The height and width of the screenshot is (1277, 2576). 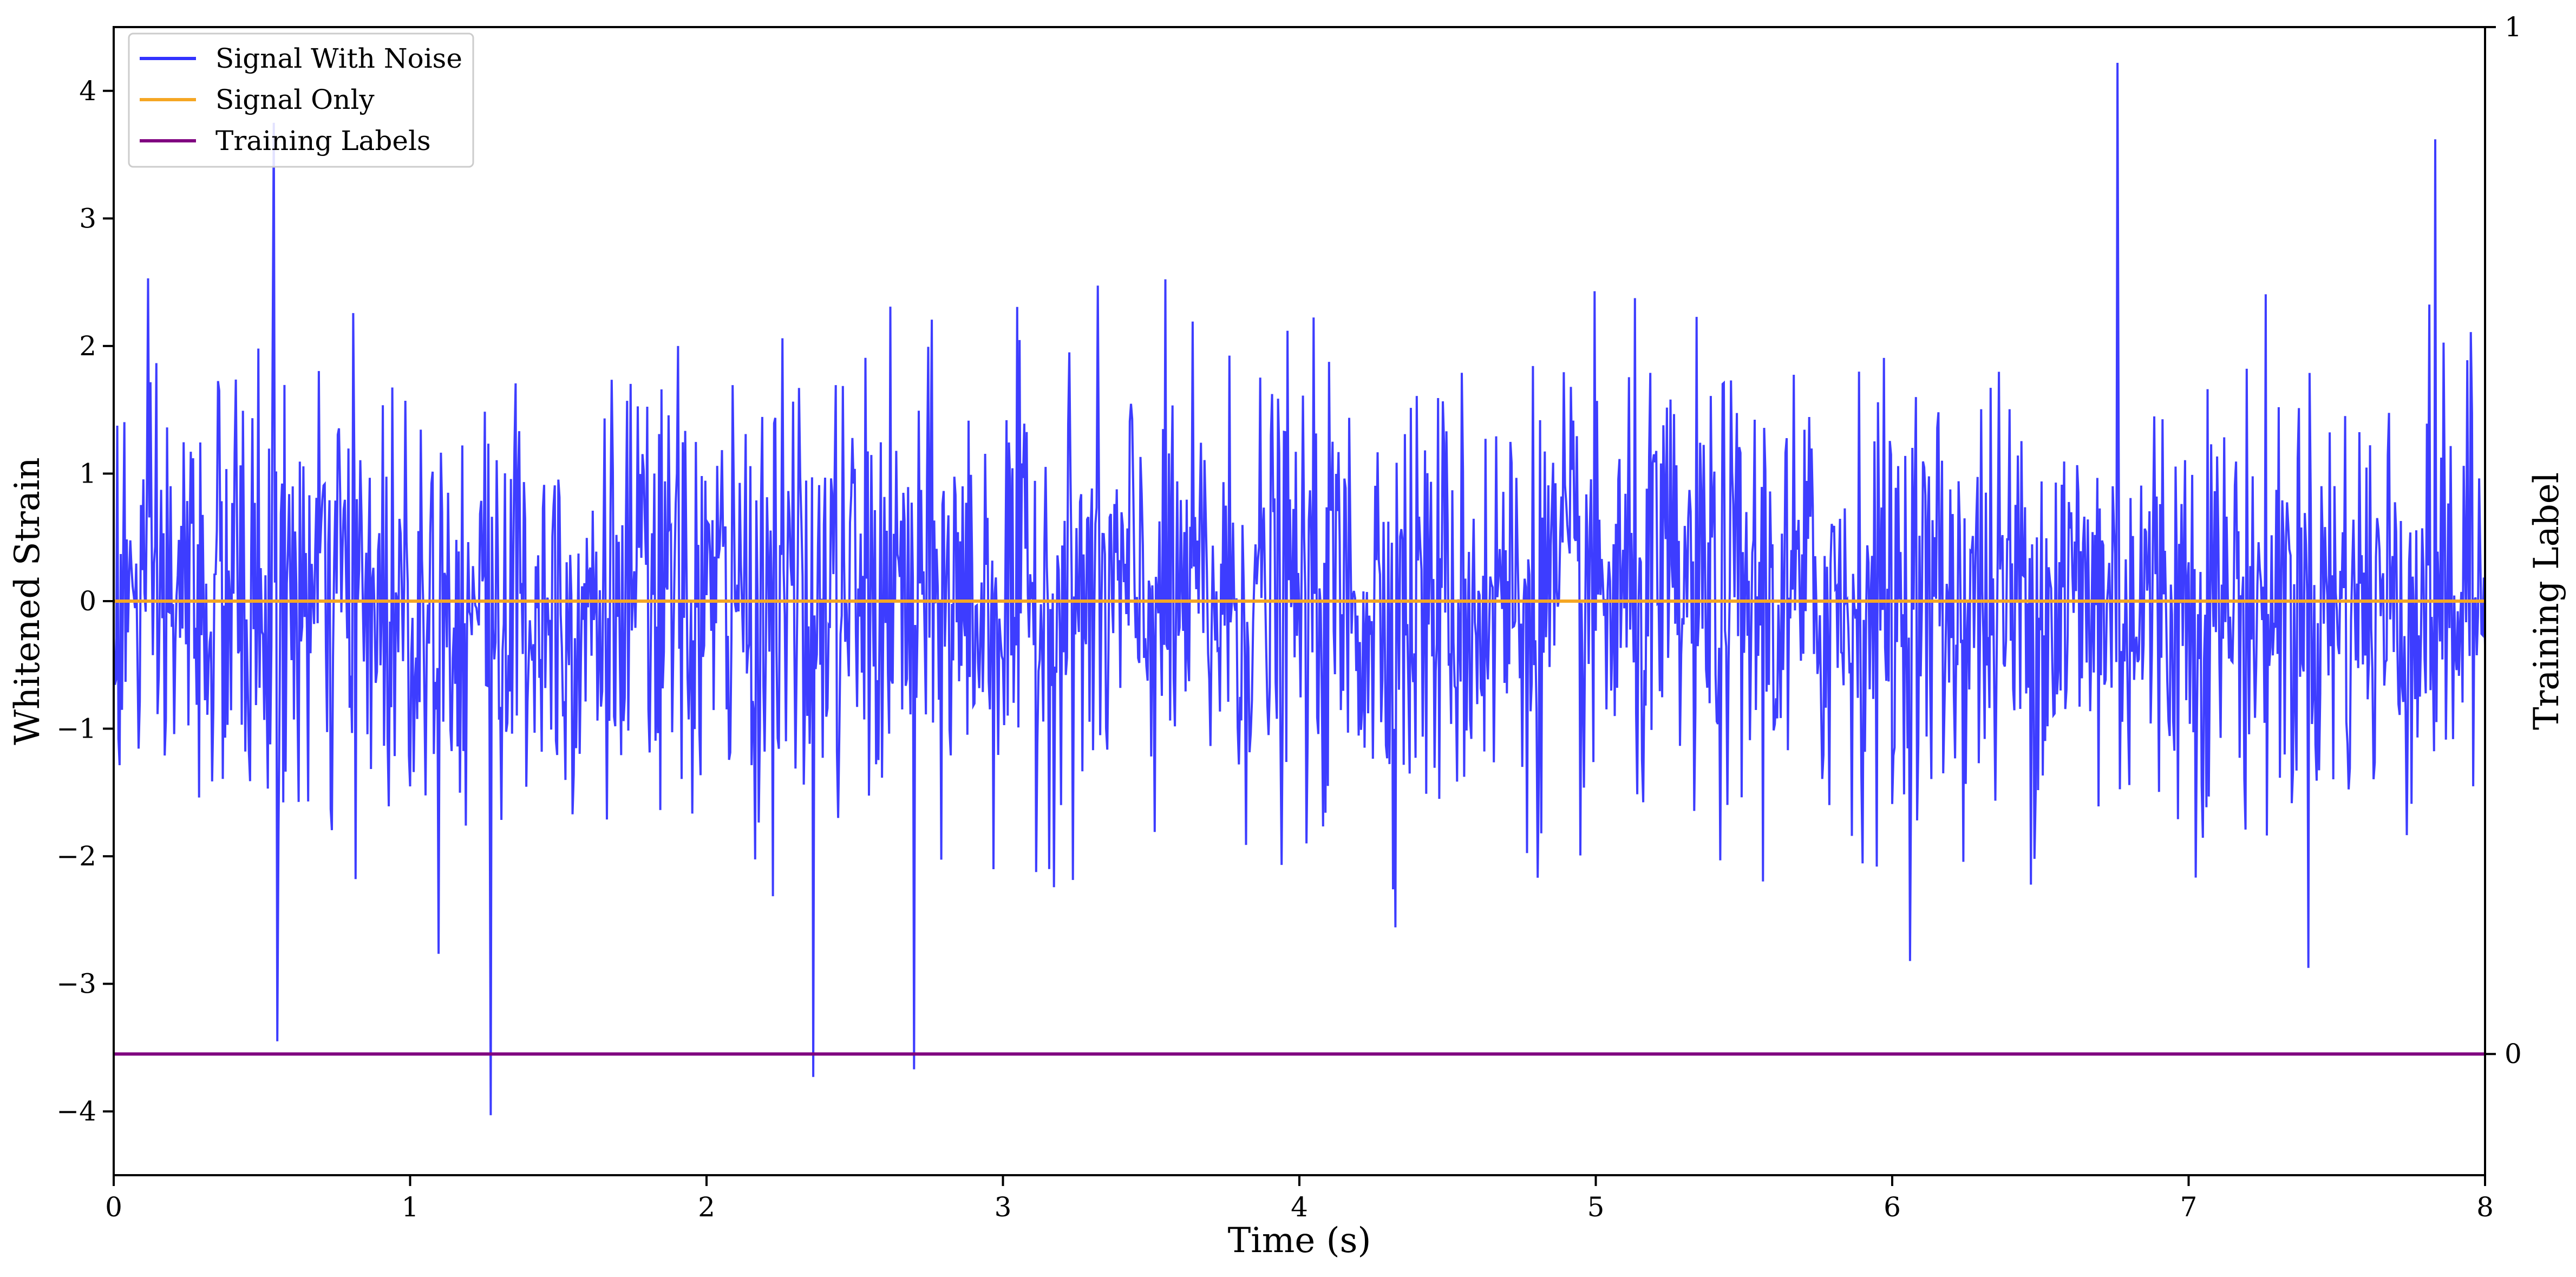 I want to click on x-tick-label: 8, so click(x=2485, y=1207).